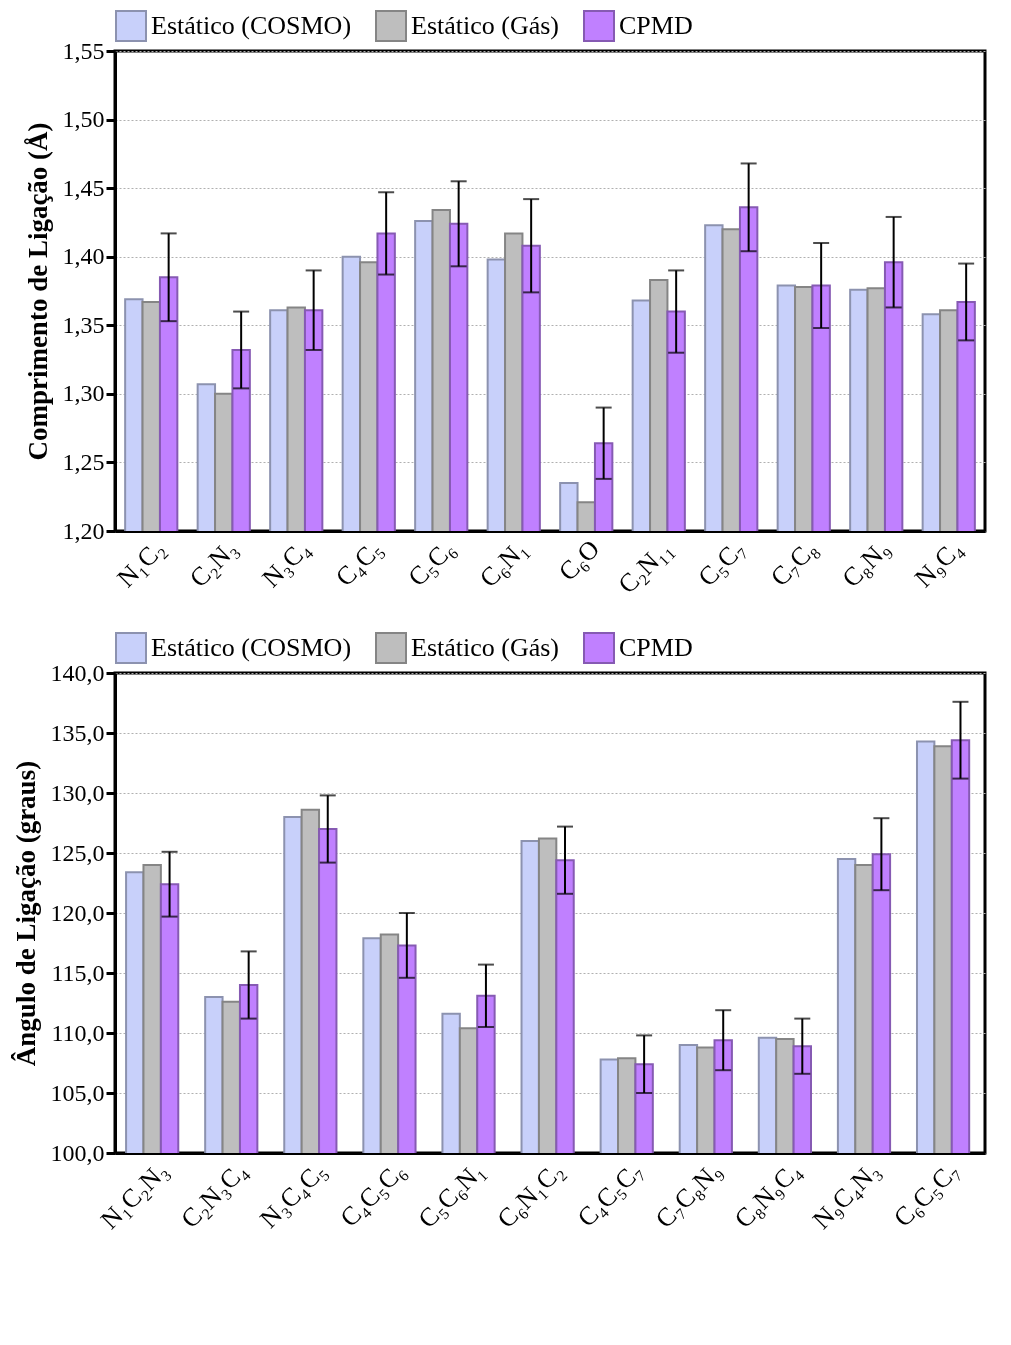 The height and width of the screenshot is (1345, 1011). I want to click on y-tick-label: 1,20, so click(83, 530).